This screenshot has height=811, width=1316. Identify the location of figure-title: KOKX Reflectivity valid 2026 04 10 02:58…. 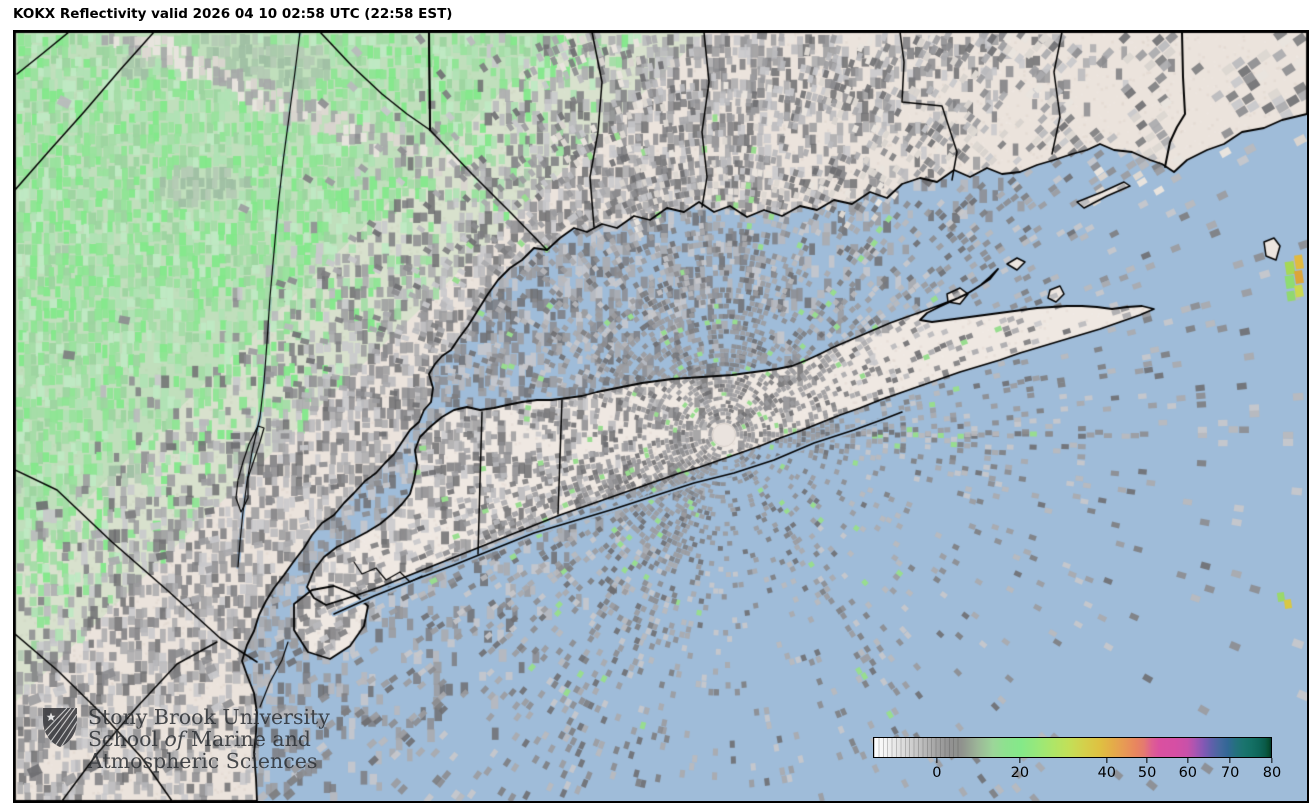
(233, 14).